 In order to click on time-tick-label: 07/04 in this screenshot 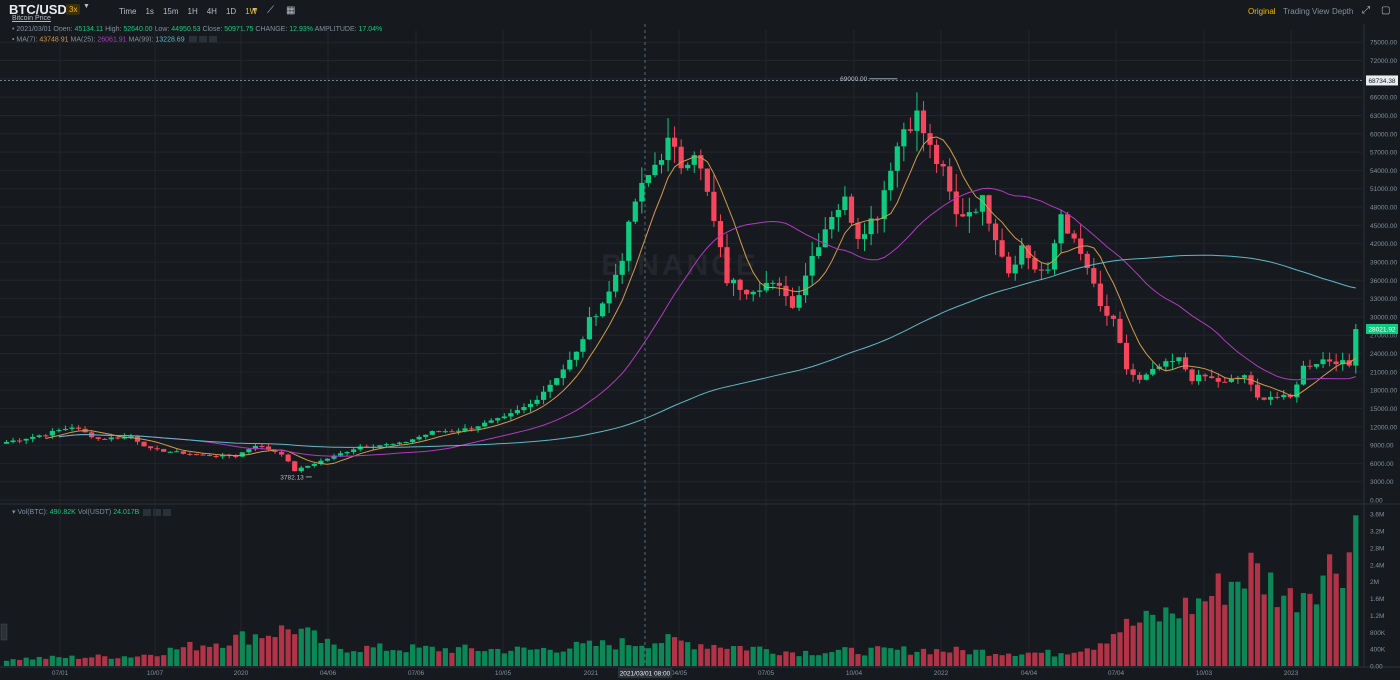, I will do `click(1116, 673)`.